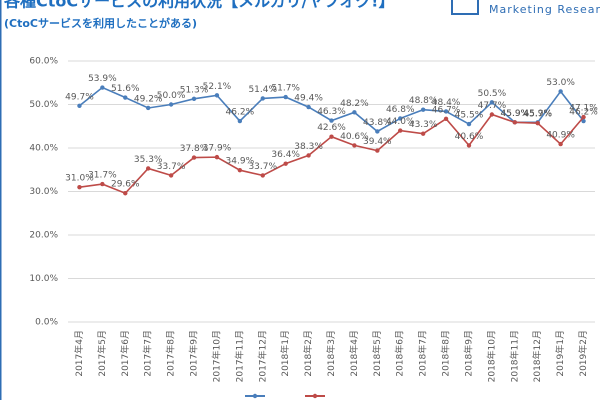 The image size is (600, 400). What do you see at coordinates (514, 356) in the screenshot?
I see `x-tick-label: 2018年11月` at bounding box center [514, 356].